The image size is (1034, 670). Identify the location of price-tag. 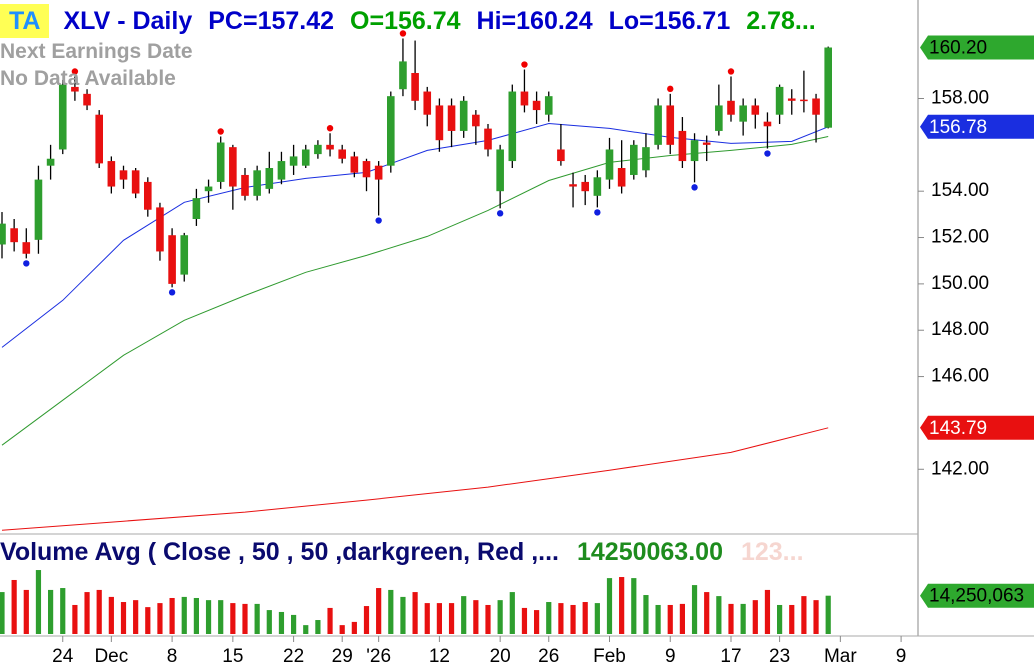
(977, 126).